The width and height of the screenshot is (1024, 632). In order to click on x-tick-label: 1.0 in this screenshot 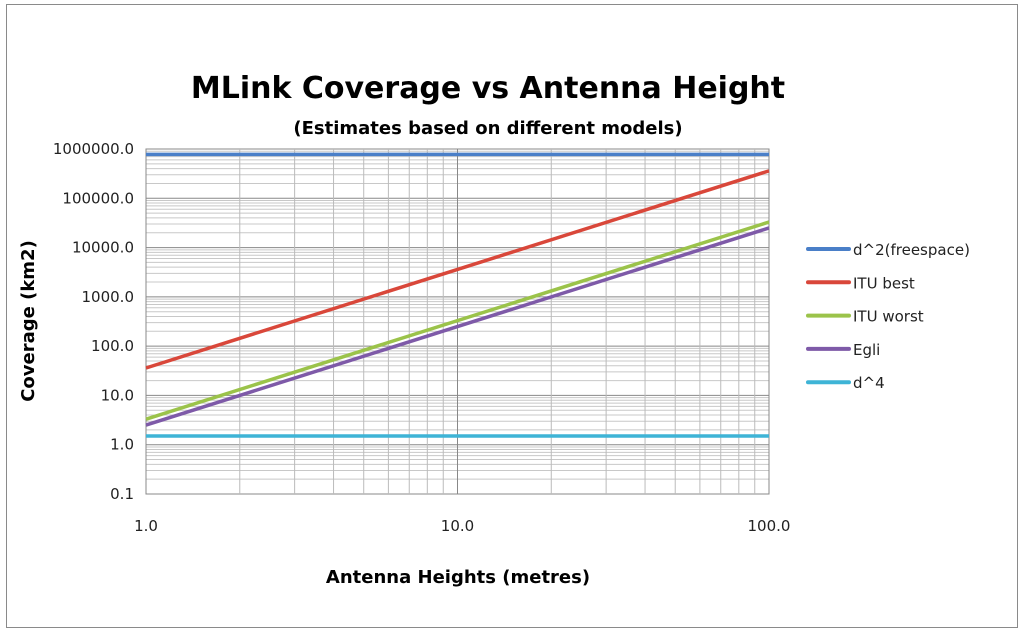, I will do `click(146, 526)`.